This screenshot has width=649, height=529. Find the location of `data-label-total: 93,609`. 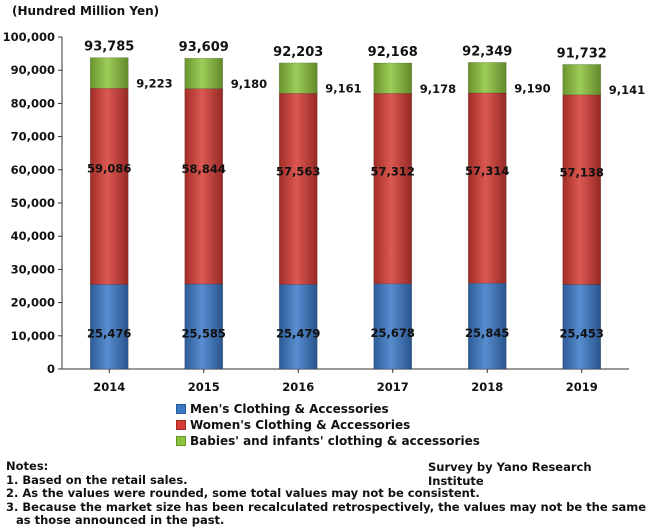

data-label-total: 93,609 is located at coordinates (204, 47).